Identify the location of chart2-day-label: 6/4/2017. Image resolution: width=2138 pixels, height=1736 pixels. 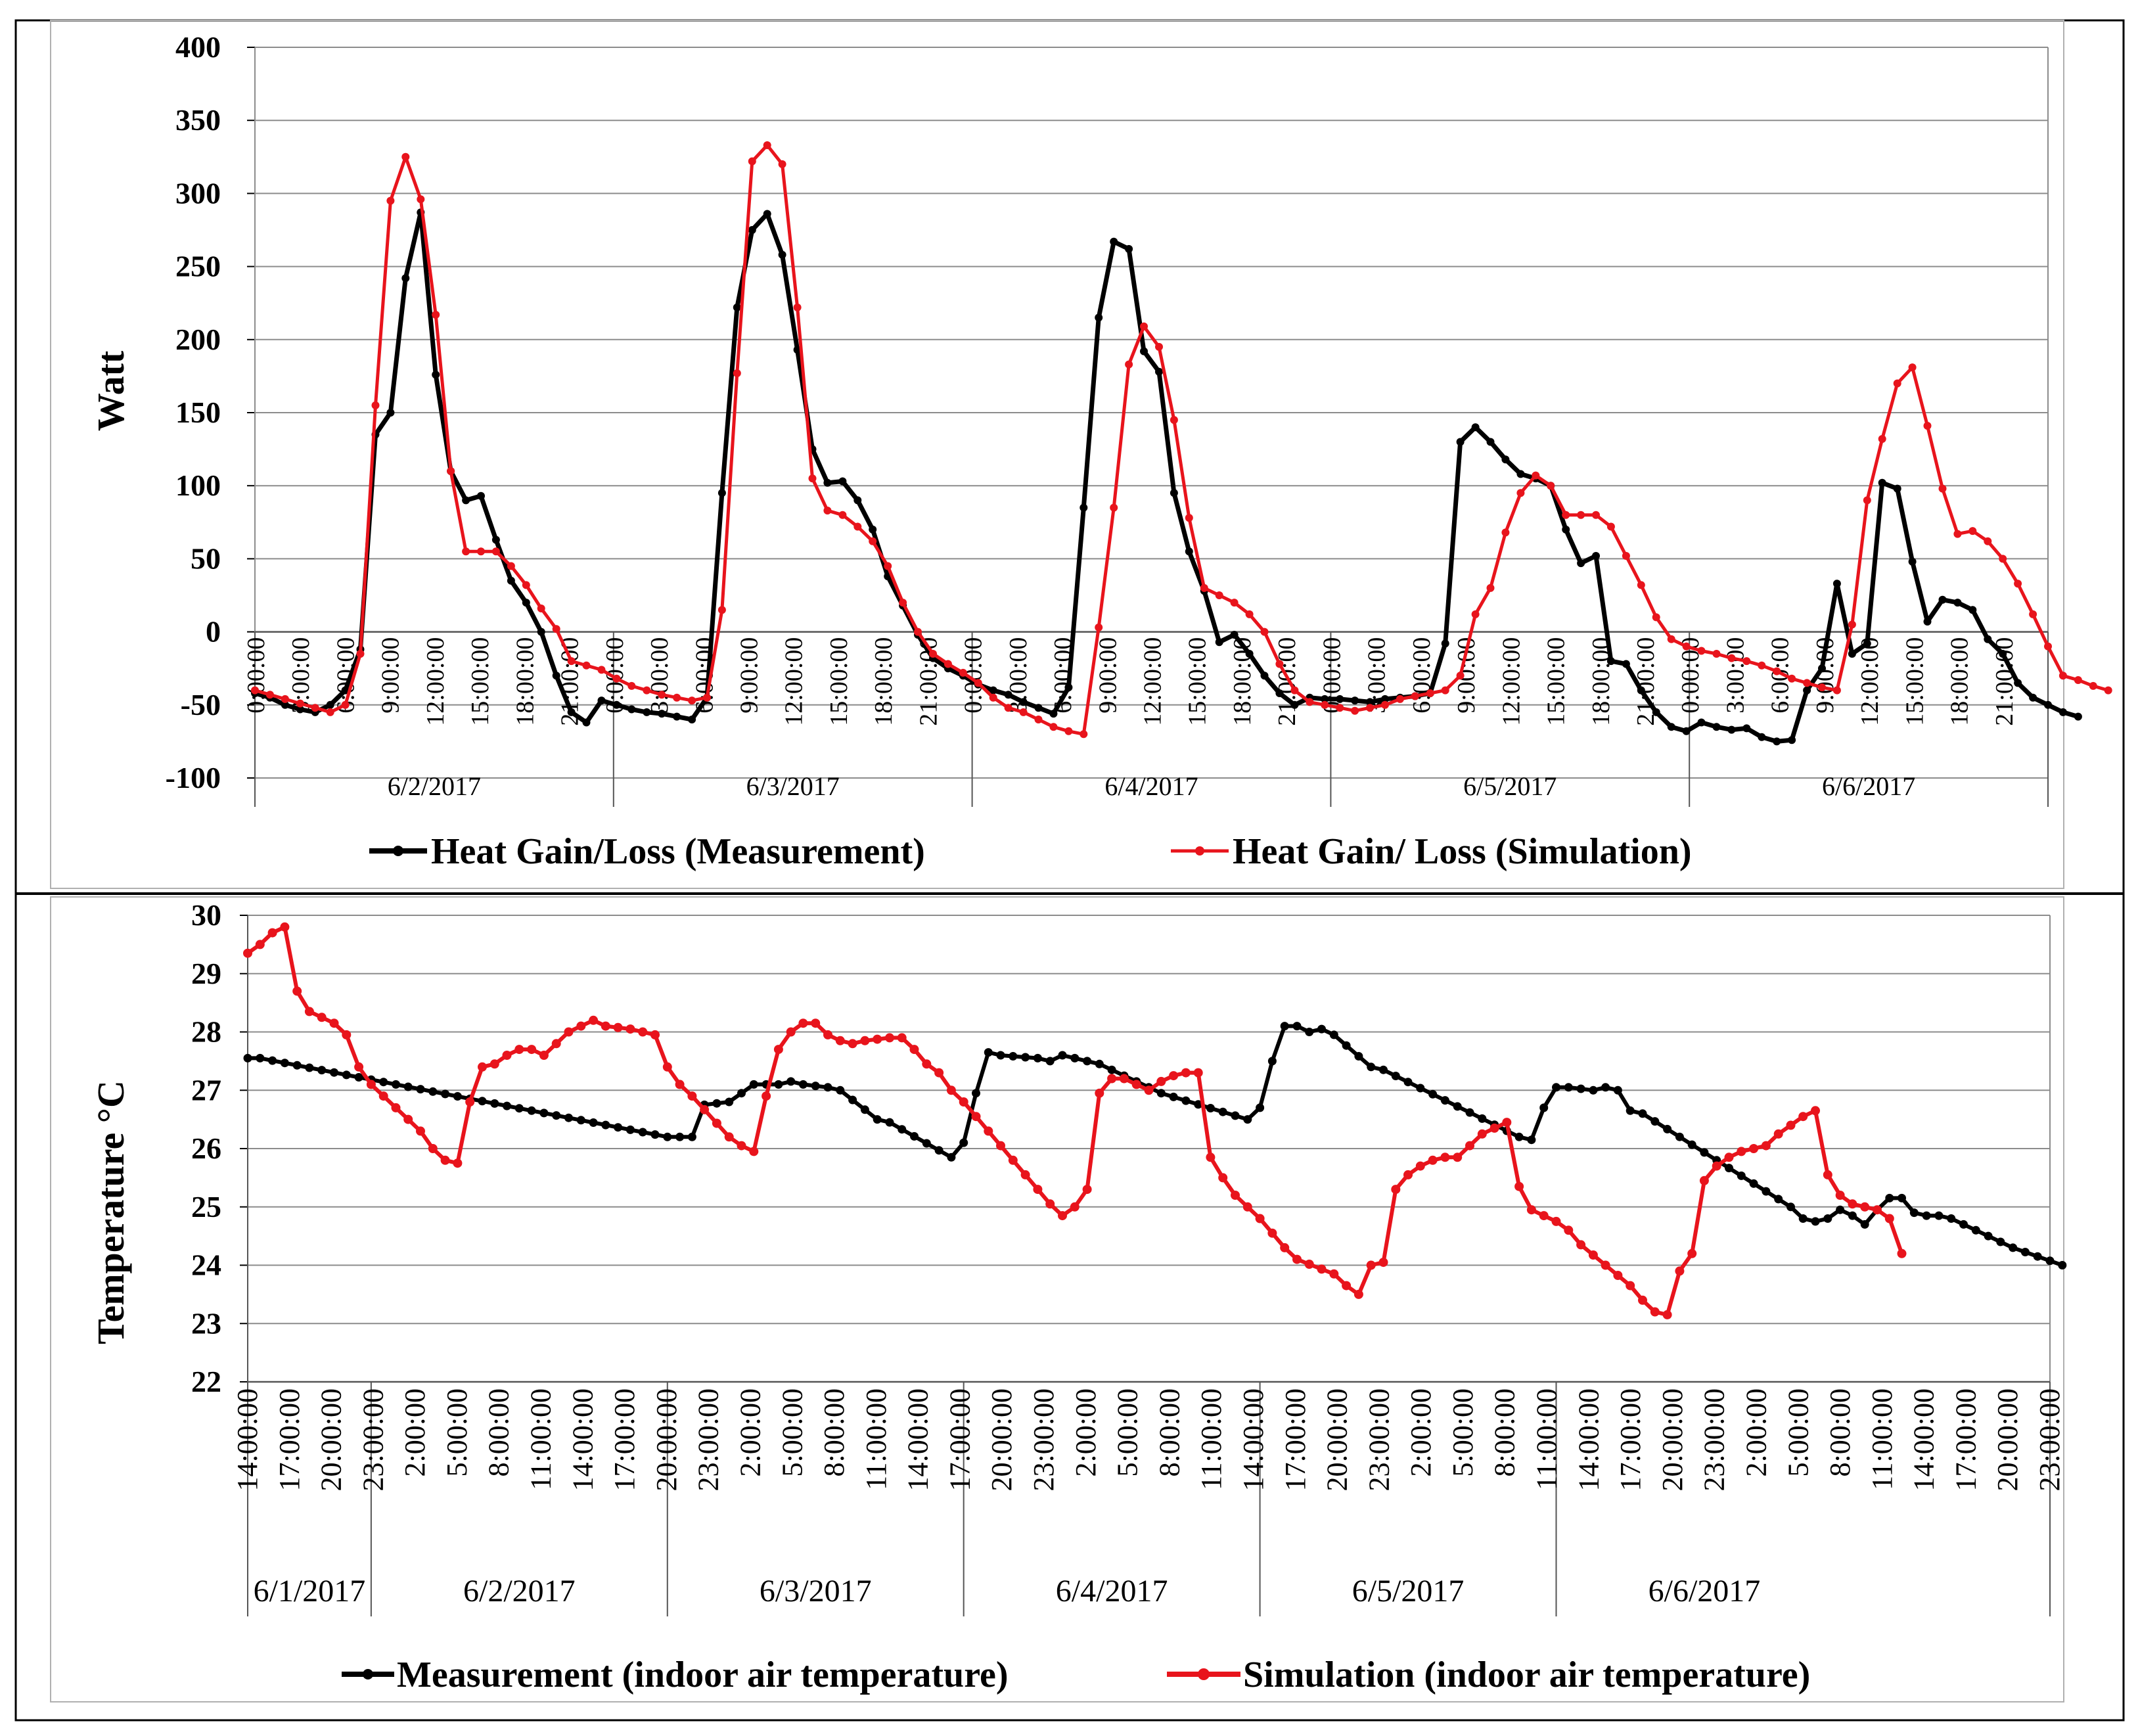
(1112, 1591).